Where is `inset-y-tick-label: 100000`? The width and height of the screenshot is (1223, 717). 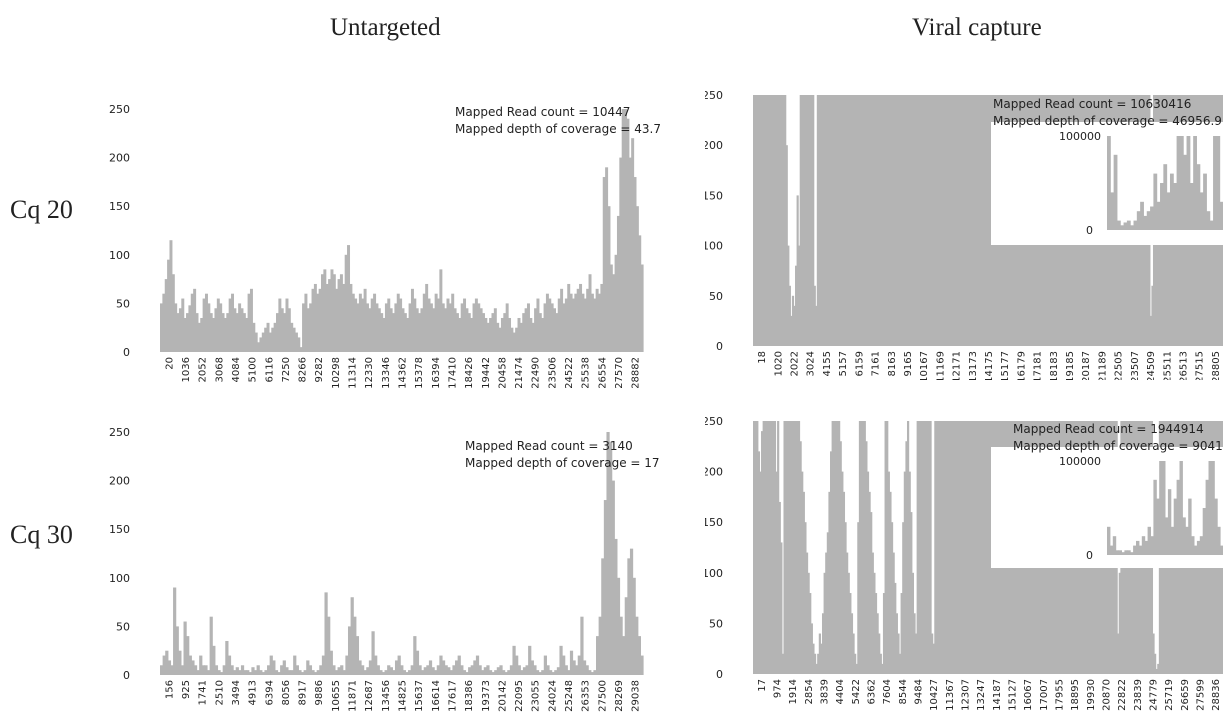
inset-y-tick-label: 100000 is located at coordinates (1080, 136).